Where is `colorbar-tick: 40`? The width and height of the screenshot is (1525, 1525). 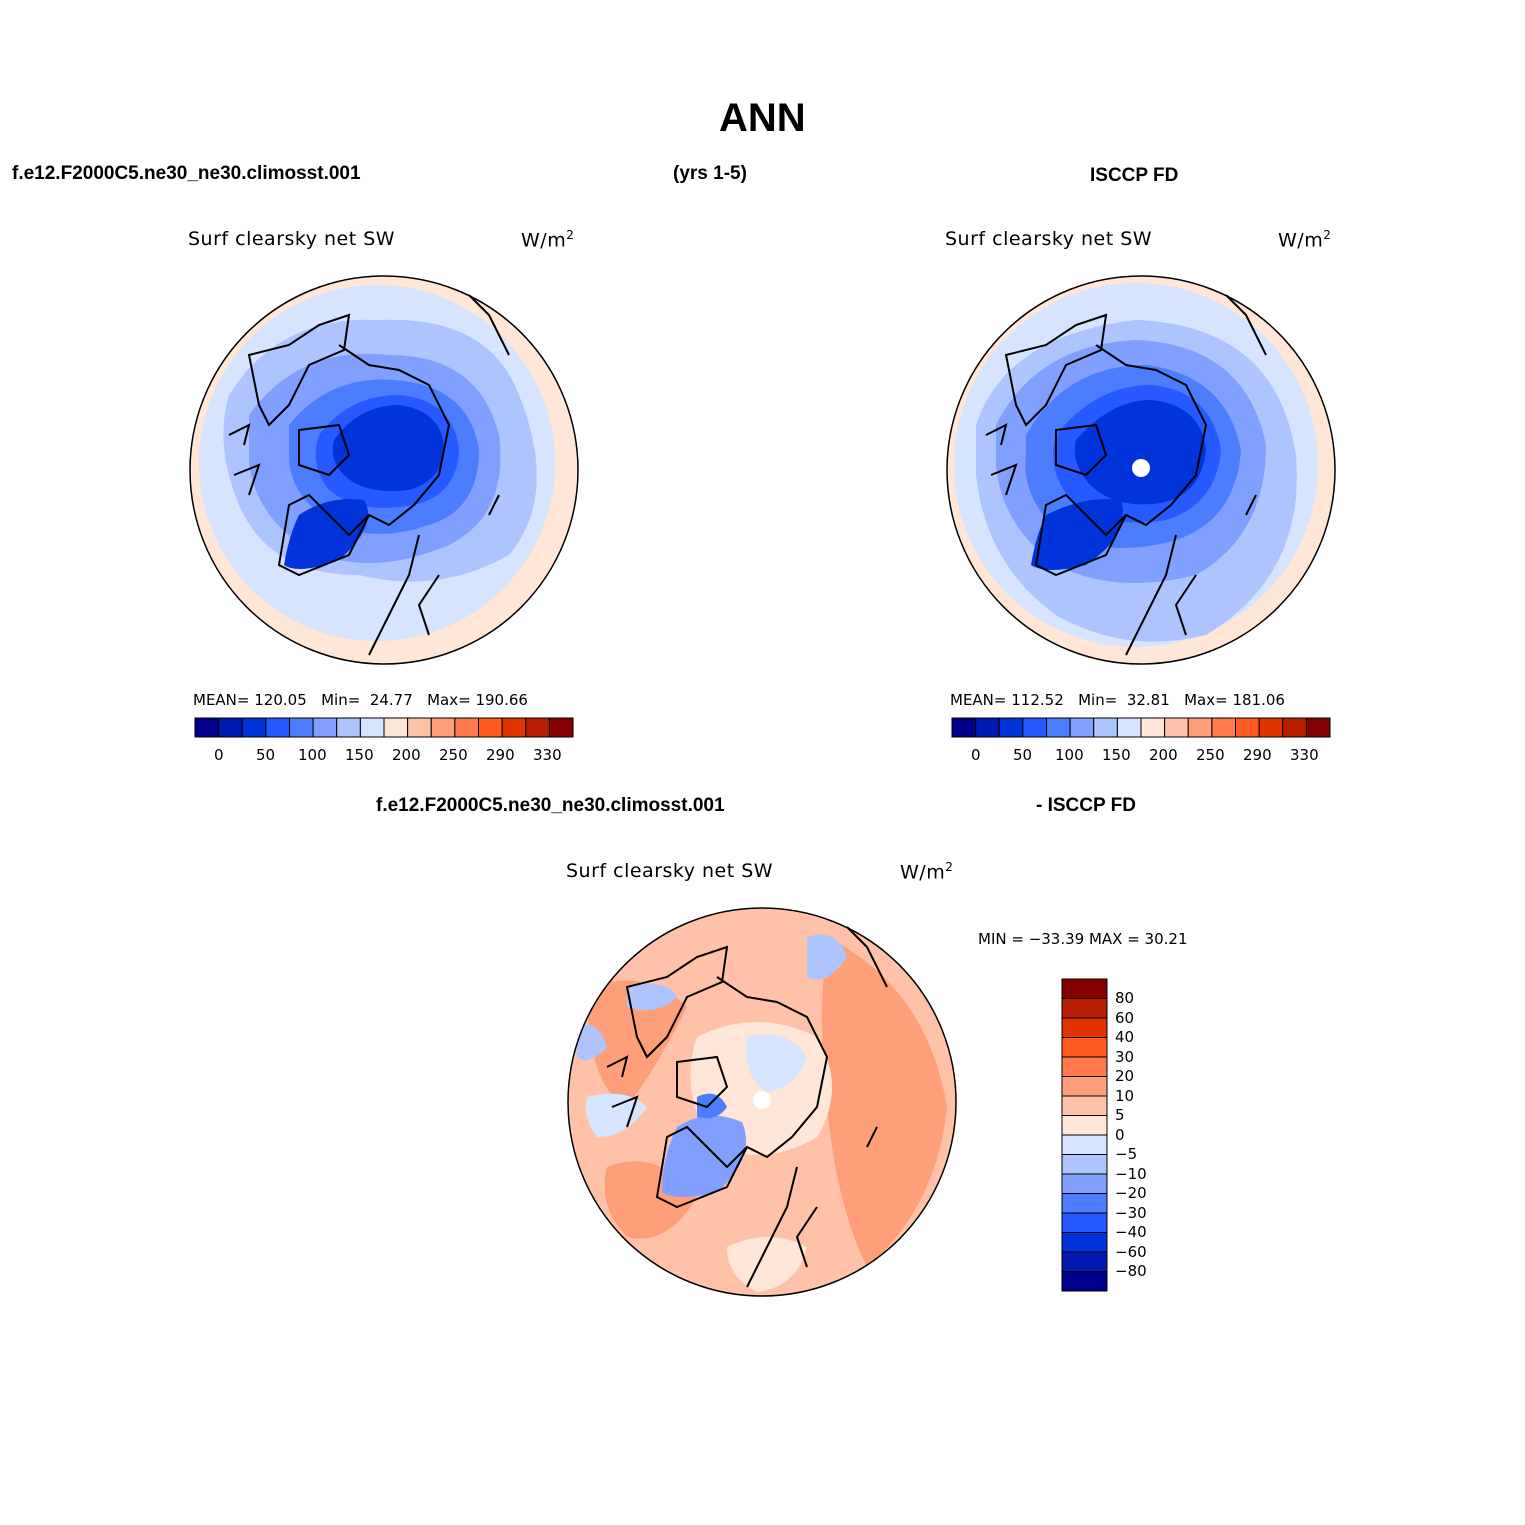 colorbar-tick: 40 is located at coordinates (1125, 1037).